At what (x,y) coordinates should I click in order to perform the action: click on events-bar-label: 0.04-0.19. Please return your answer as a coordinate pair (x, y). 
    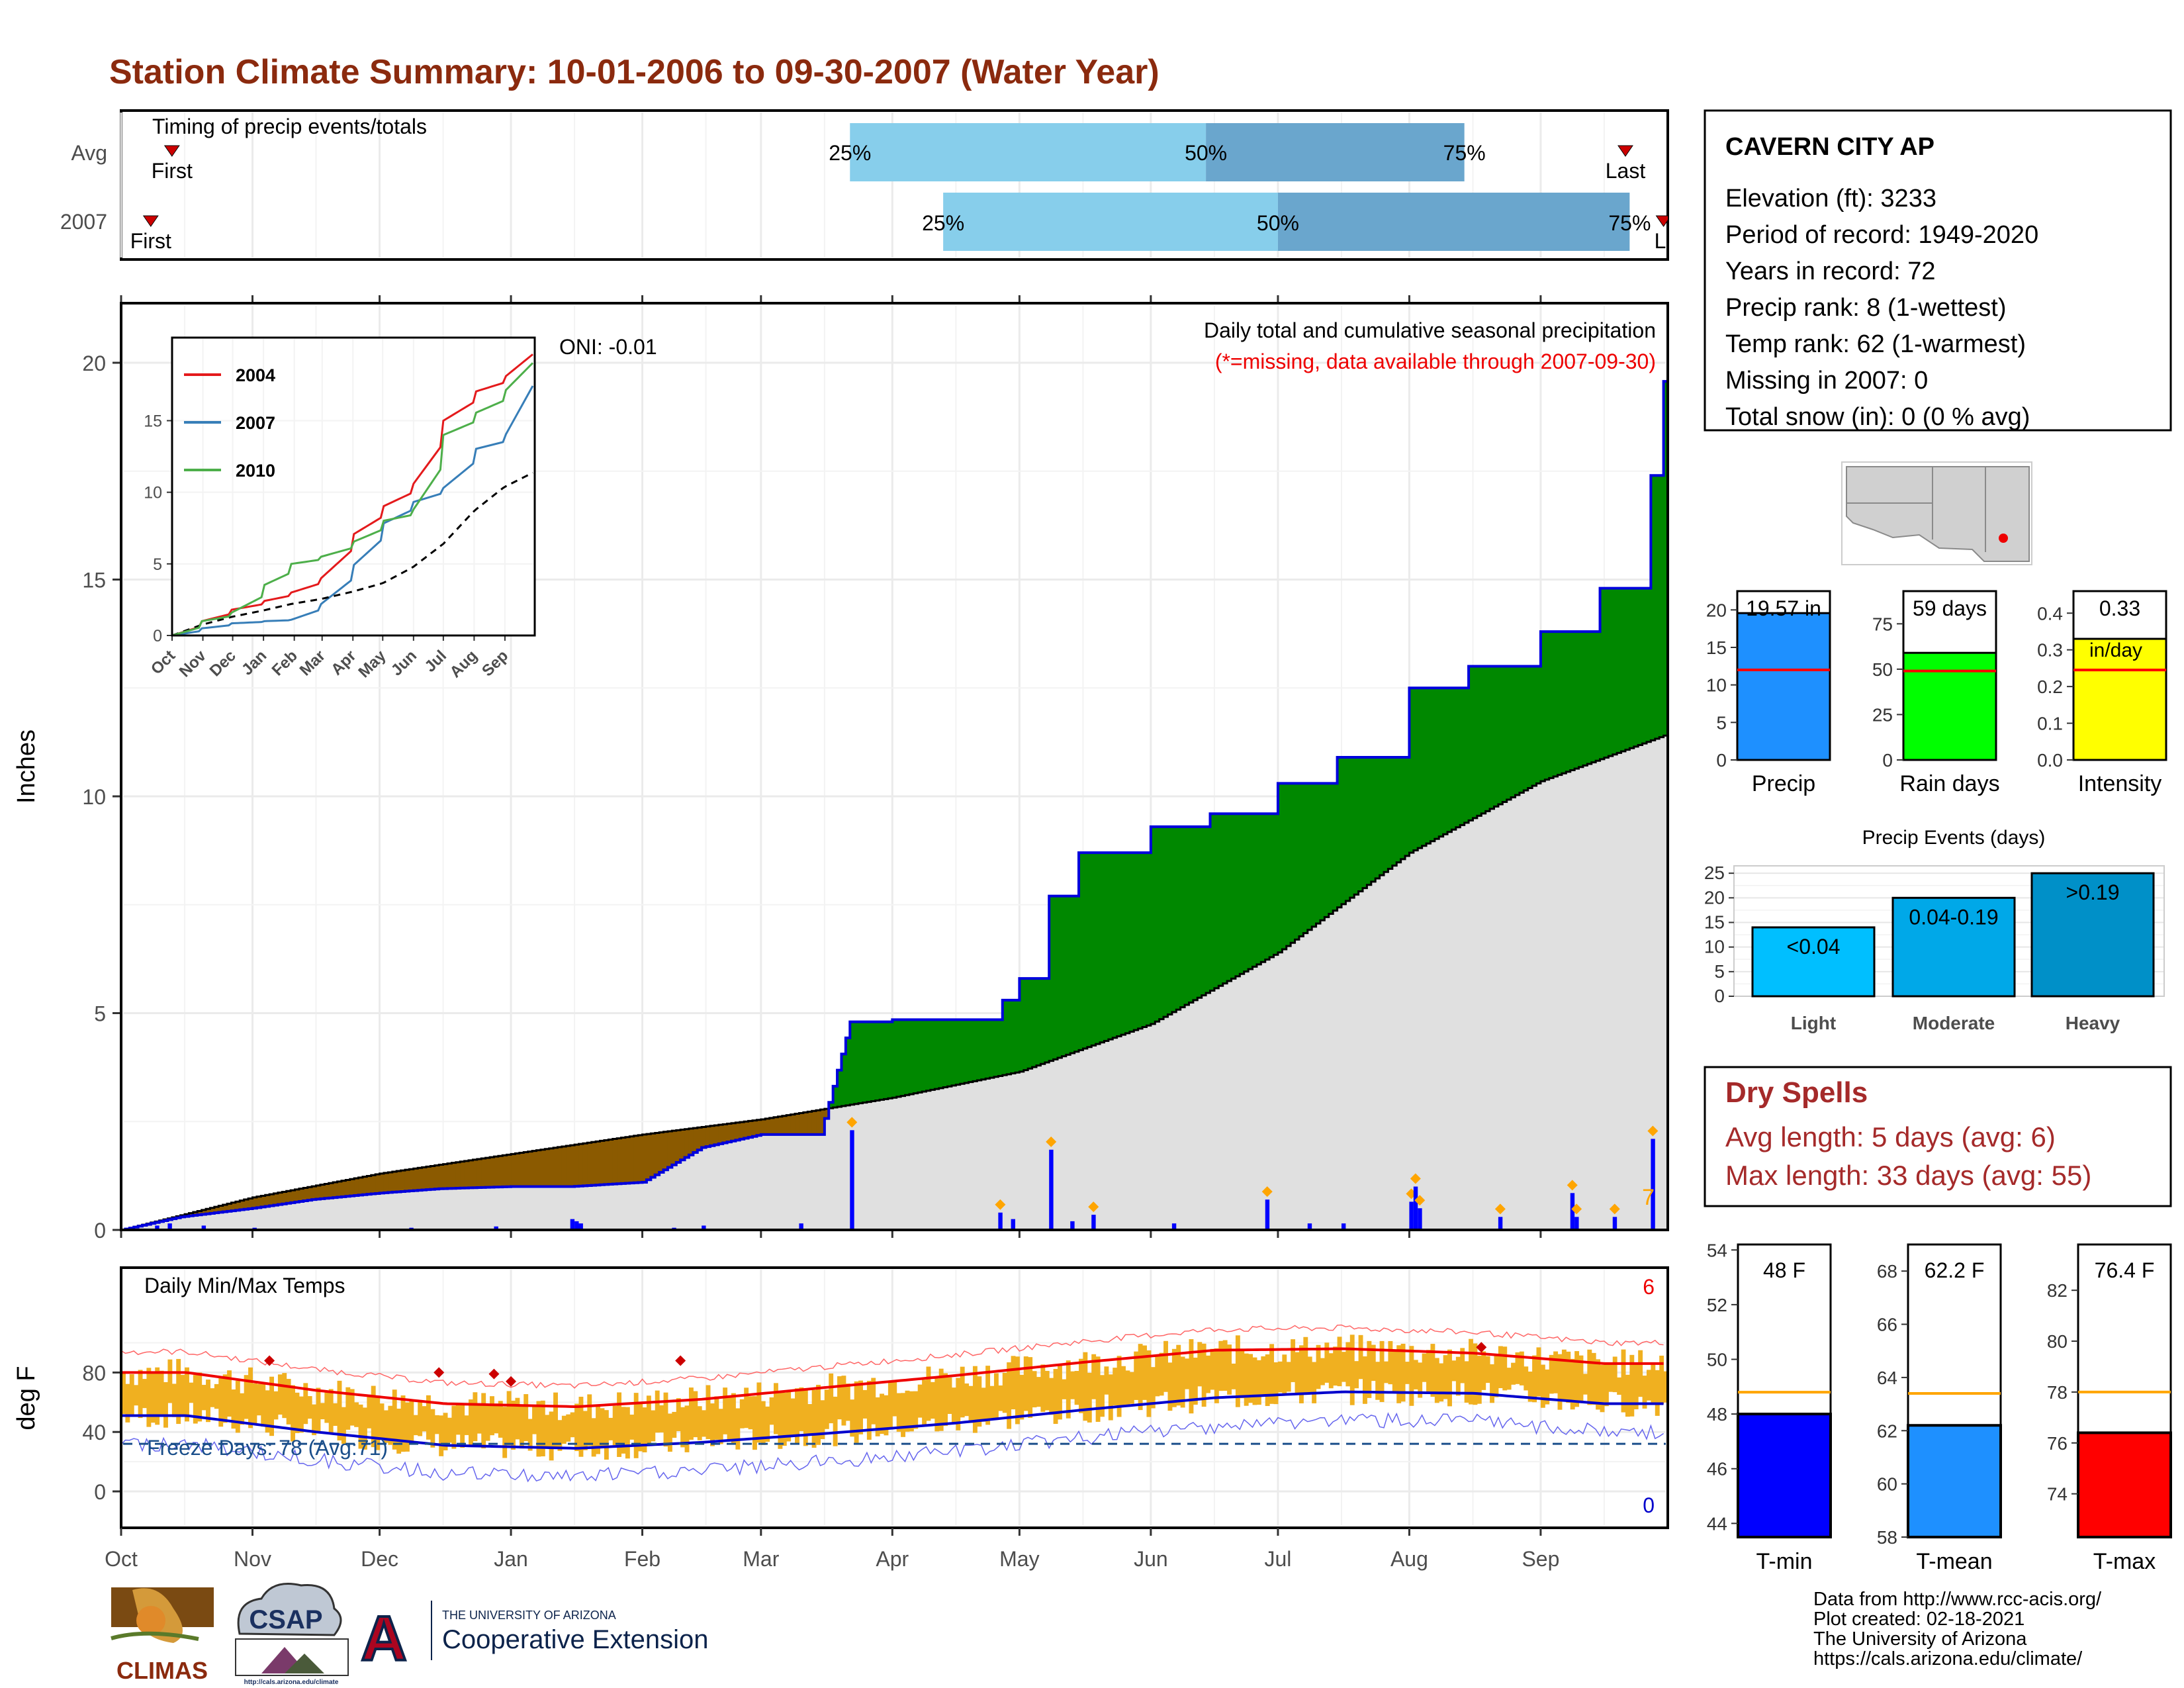
    Looking at the image, I should click on (1954, 917).